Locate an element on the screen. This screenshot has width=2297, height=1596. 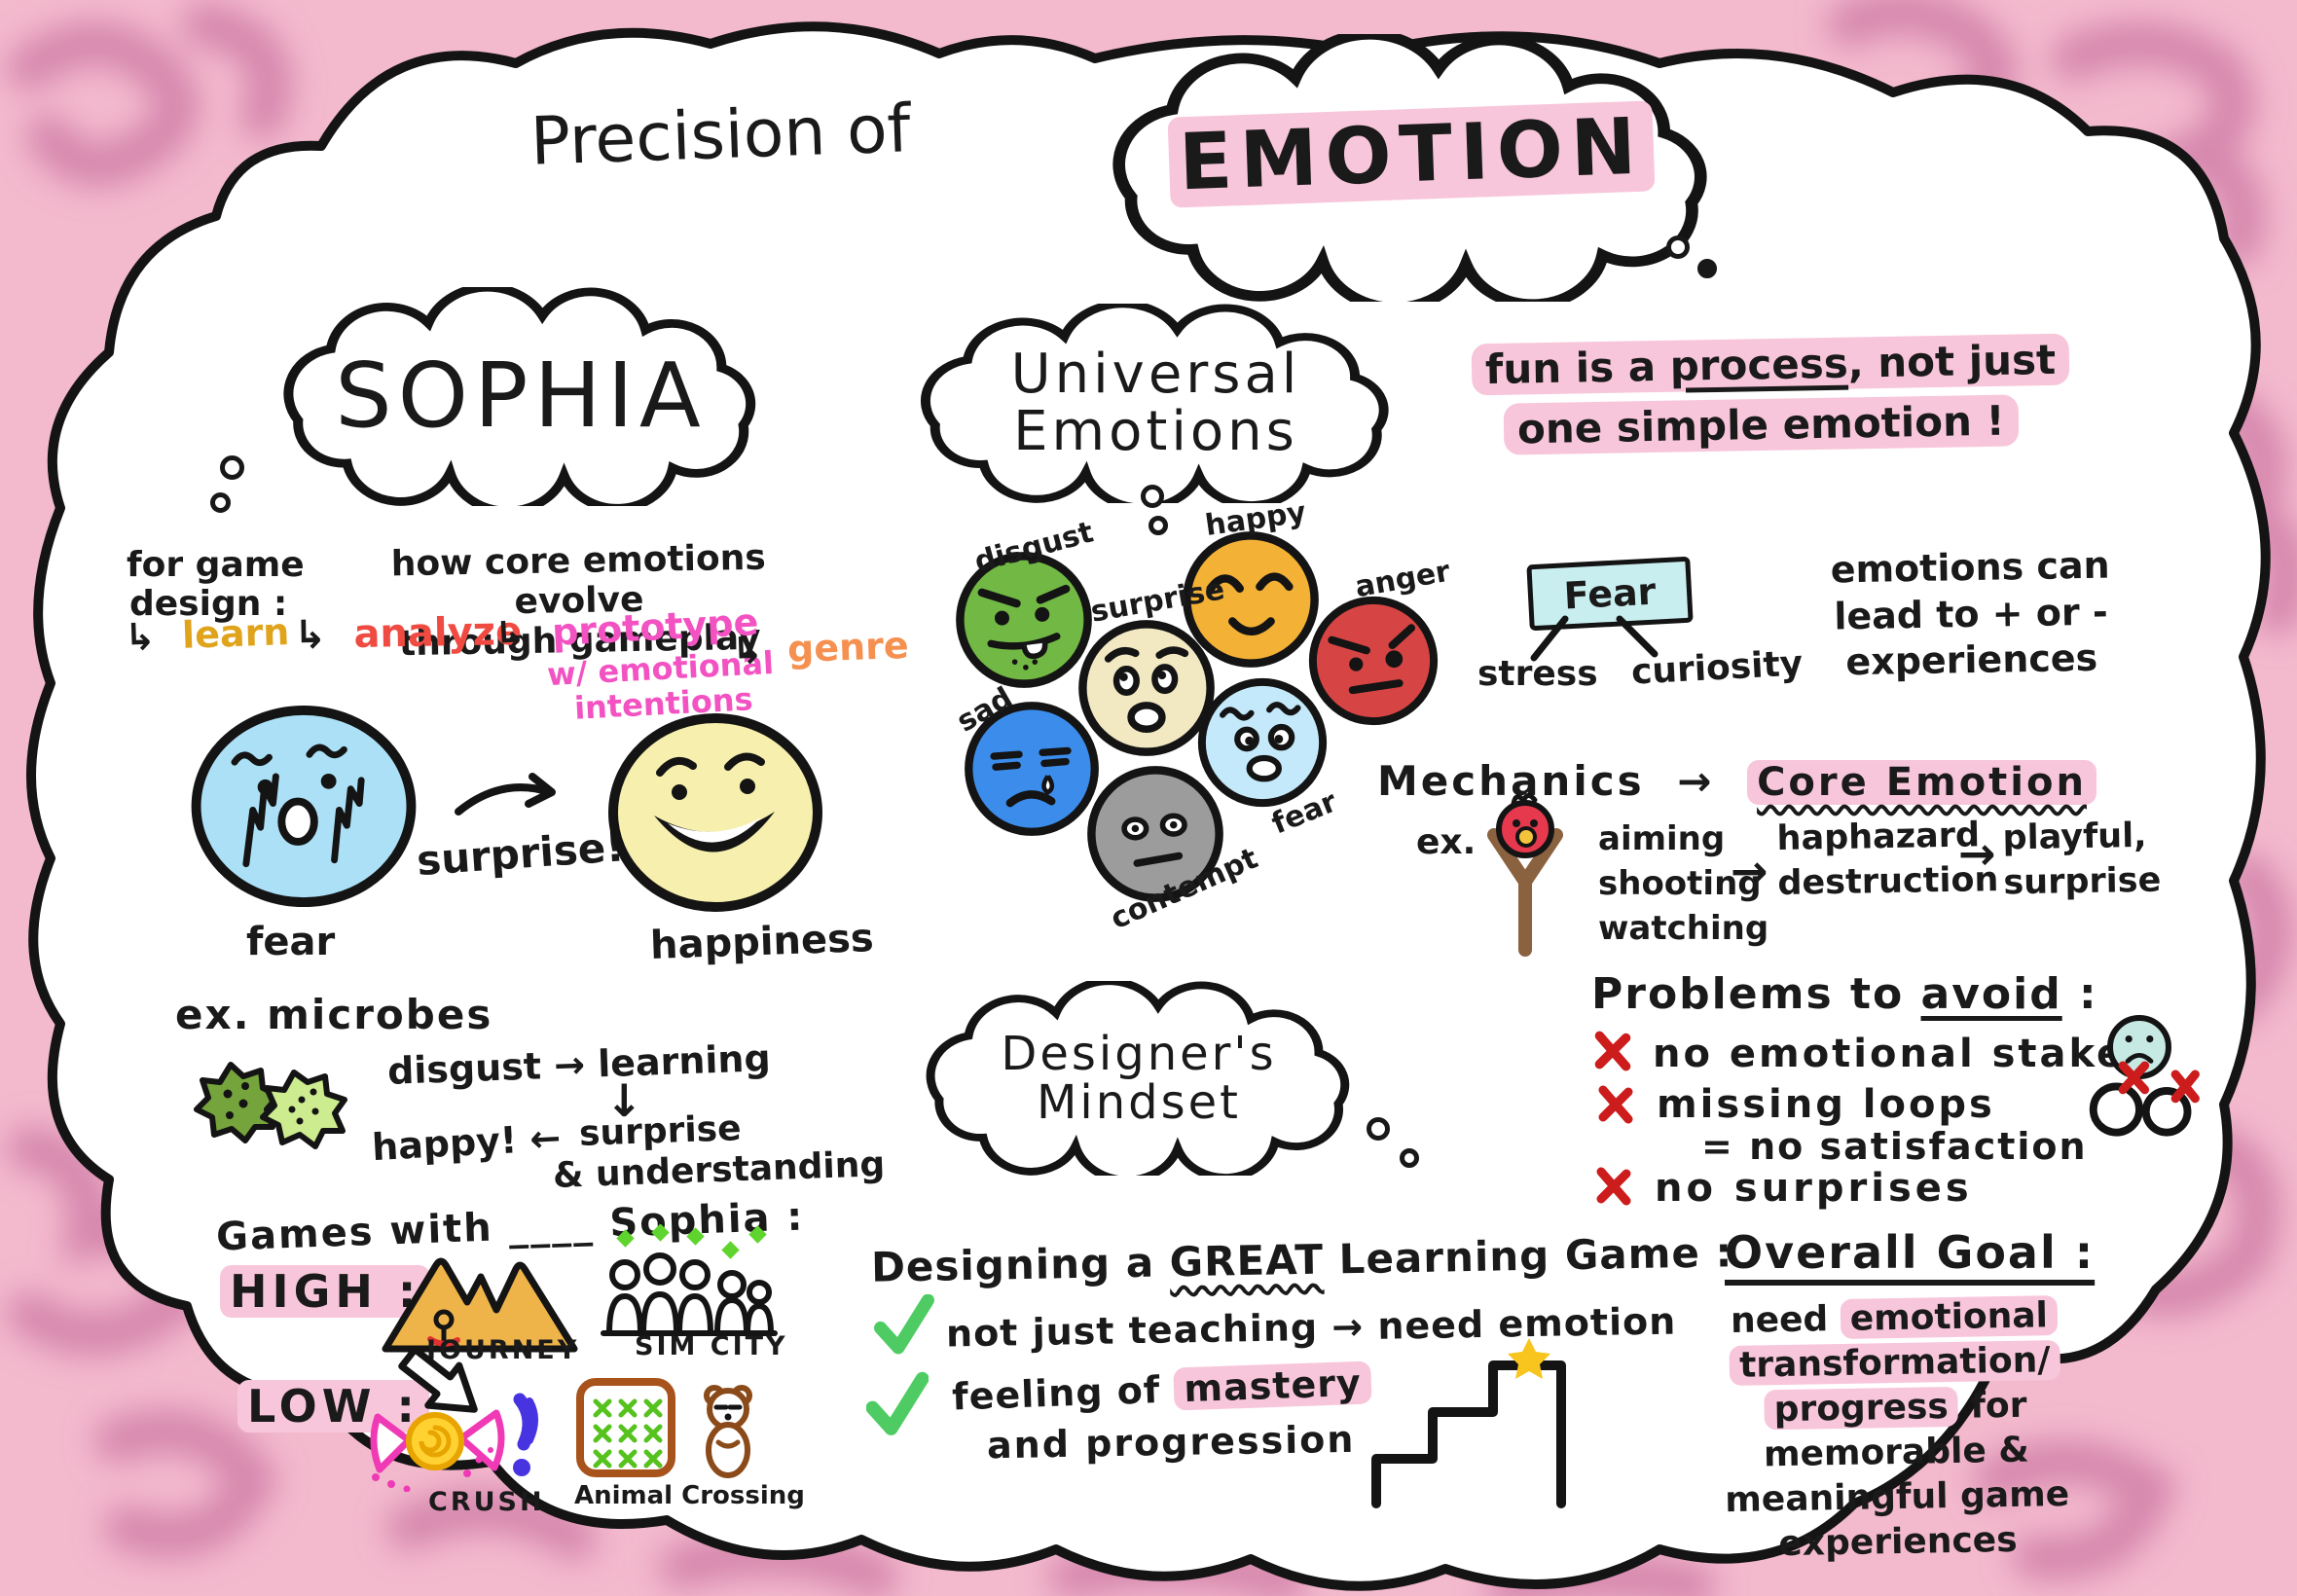
left-claw-scribble is located at coordinates (260, 820).